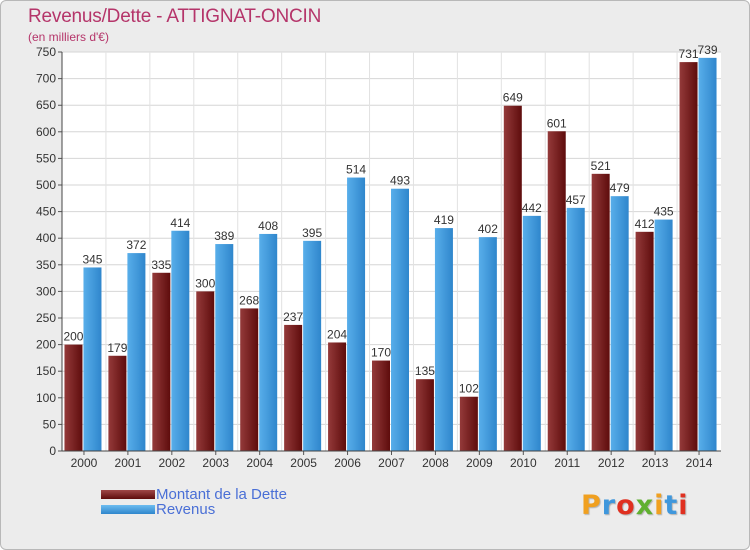 The image size is (750, 550). Describe the element at coordinates (303, 463) in the screenshot. I see `x-tick-label: 2005` at that location.